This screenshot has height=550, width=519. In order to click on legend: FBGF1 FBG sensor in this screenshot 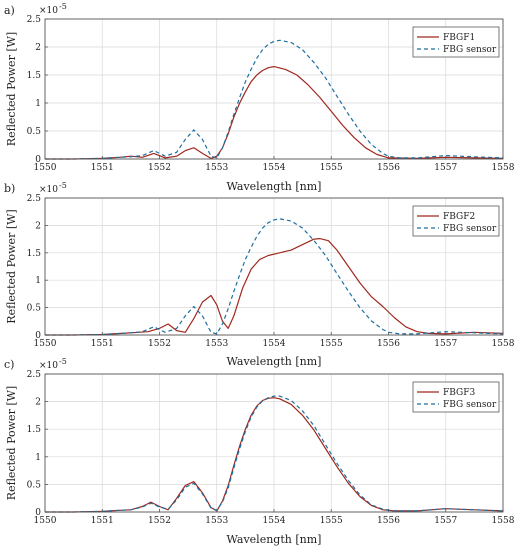, I will do `click(456, 42)`.